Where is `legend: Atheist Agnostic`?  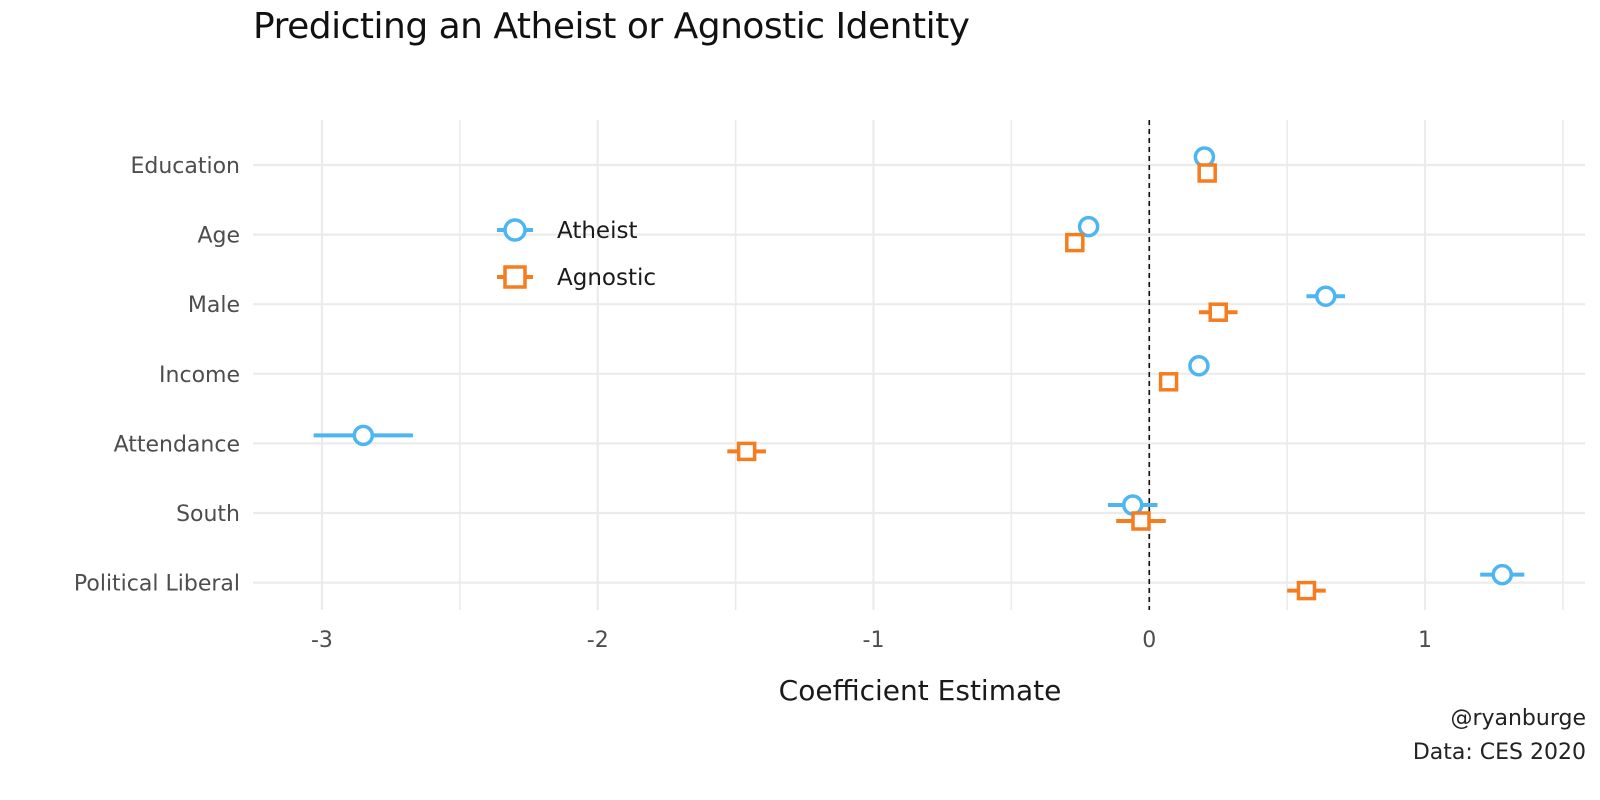
legend: Atheist Agnostic is located at coordinates (576, 254).